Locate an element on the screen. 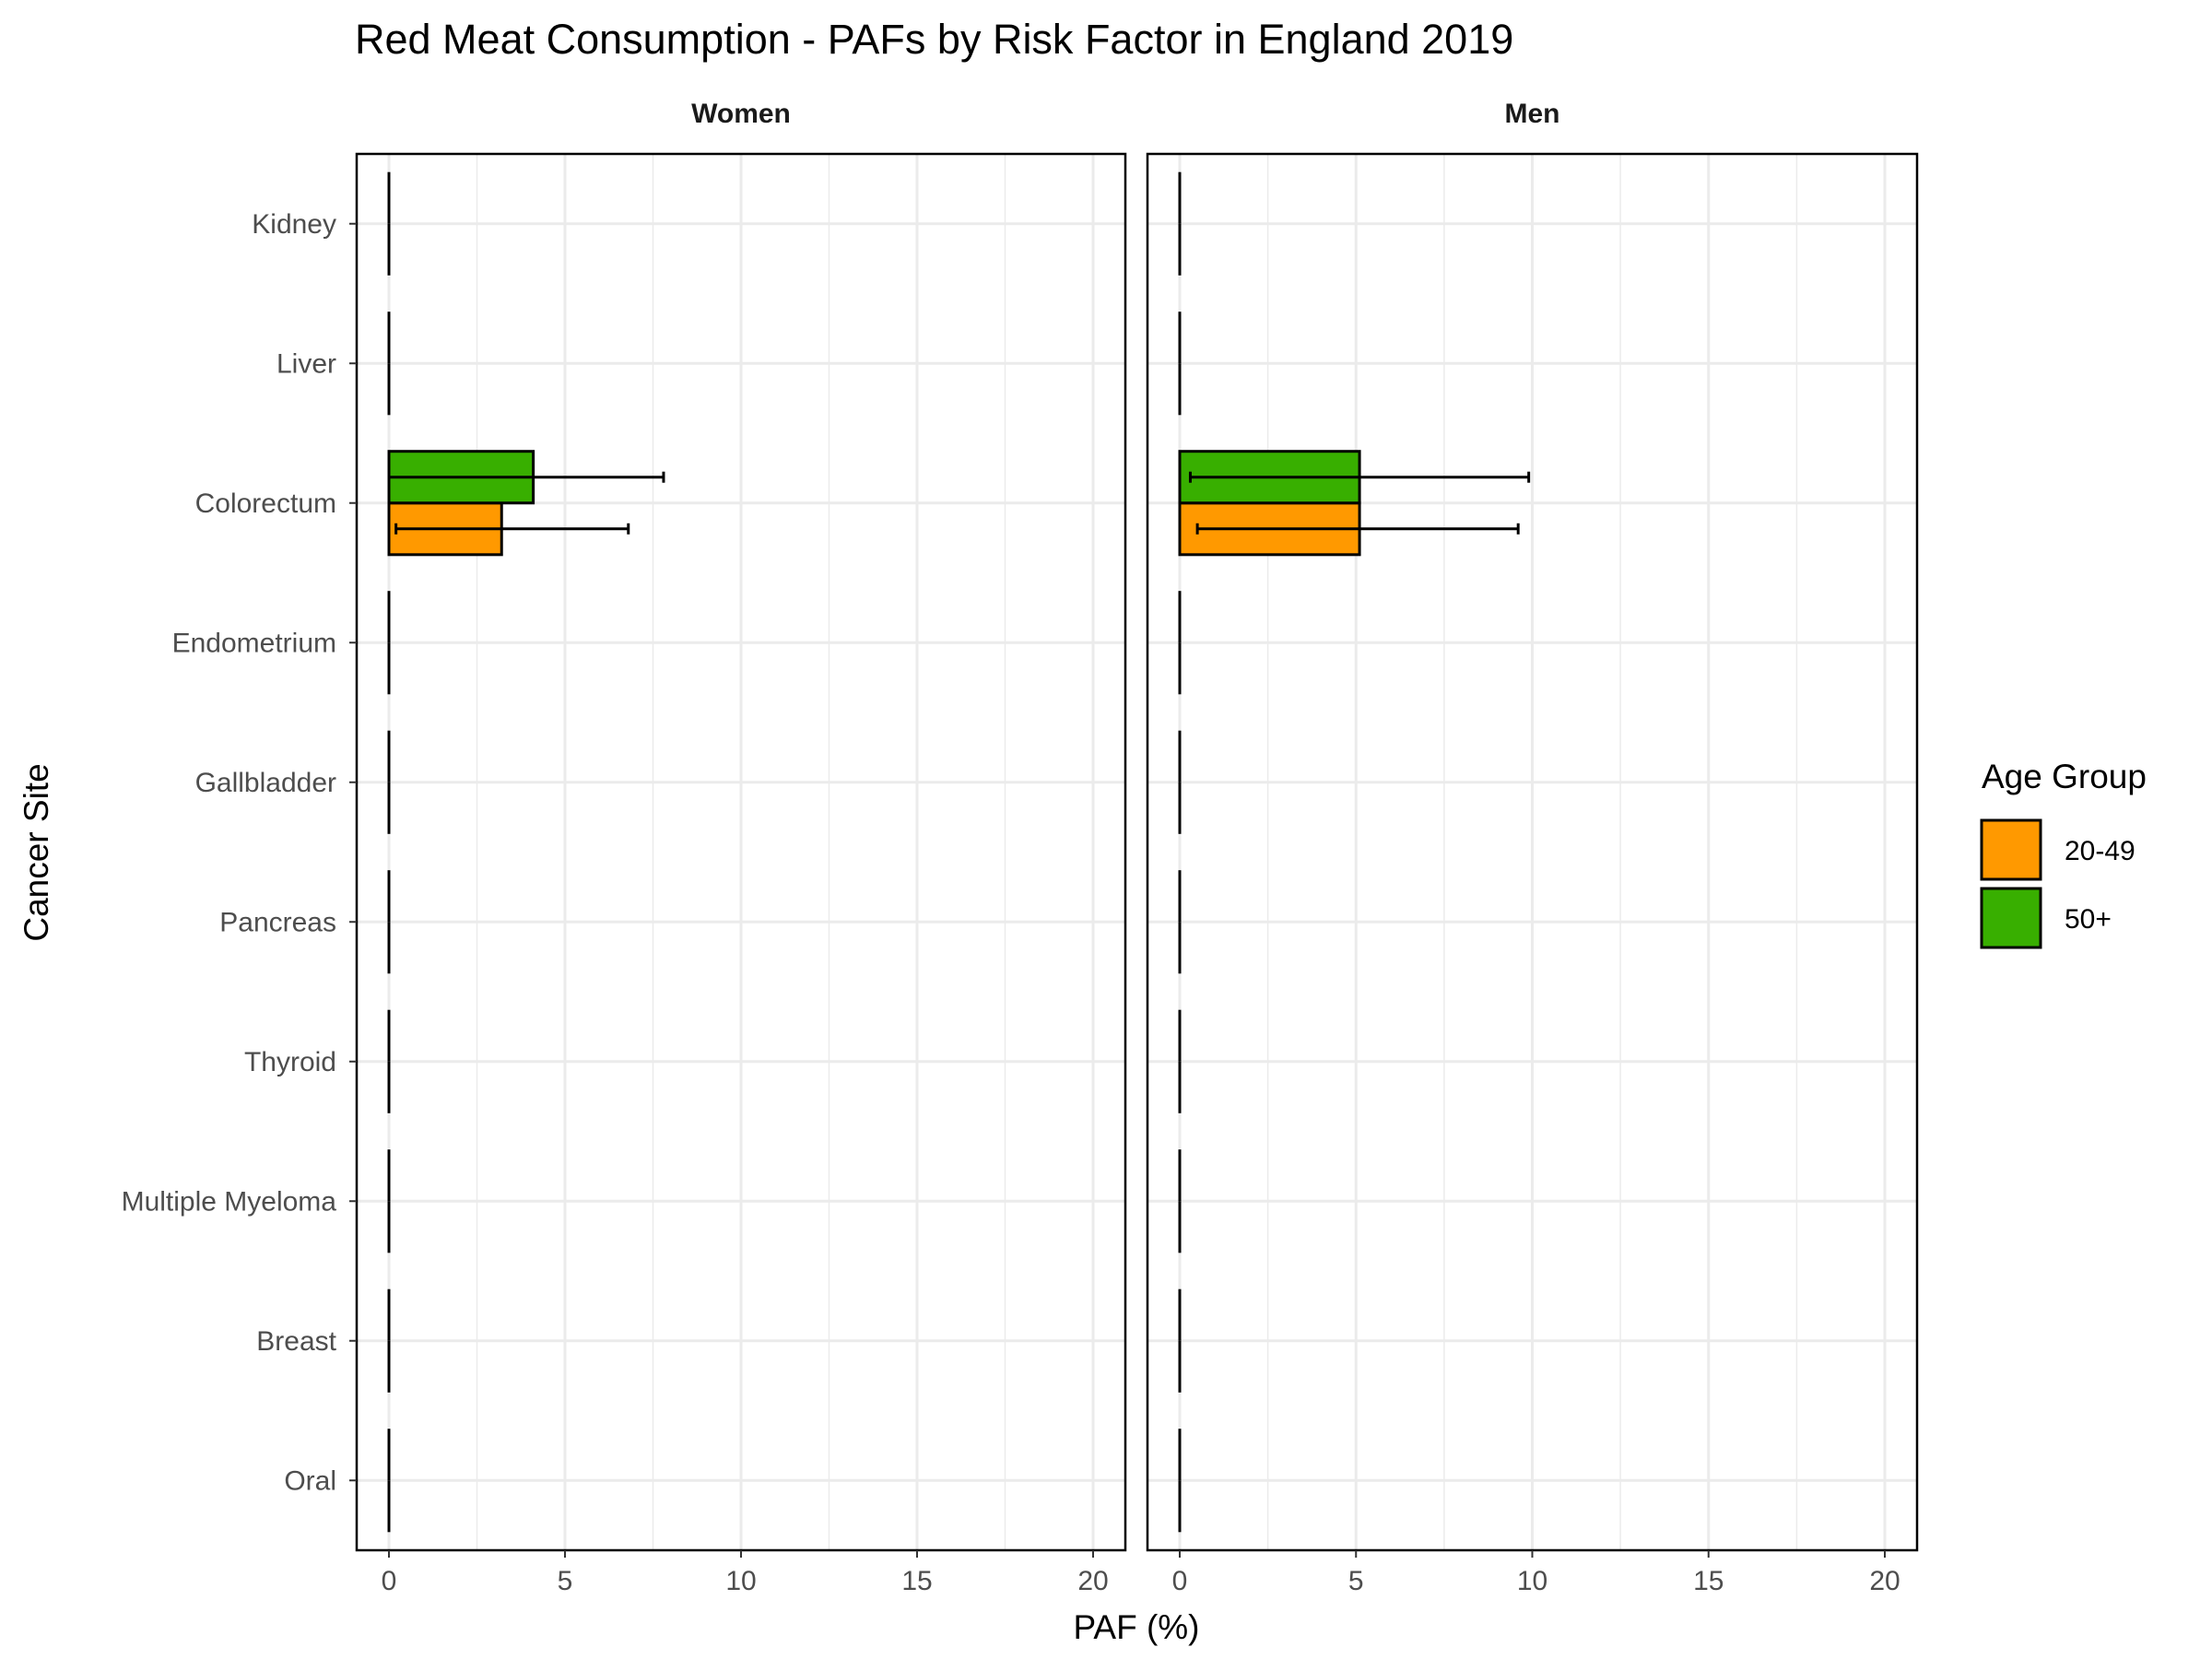  panel-strip-label: Men is located at coordinates (1532, 114).